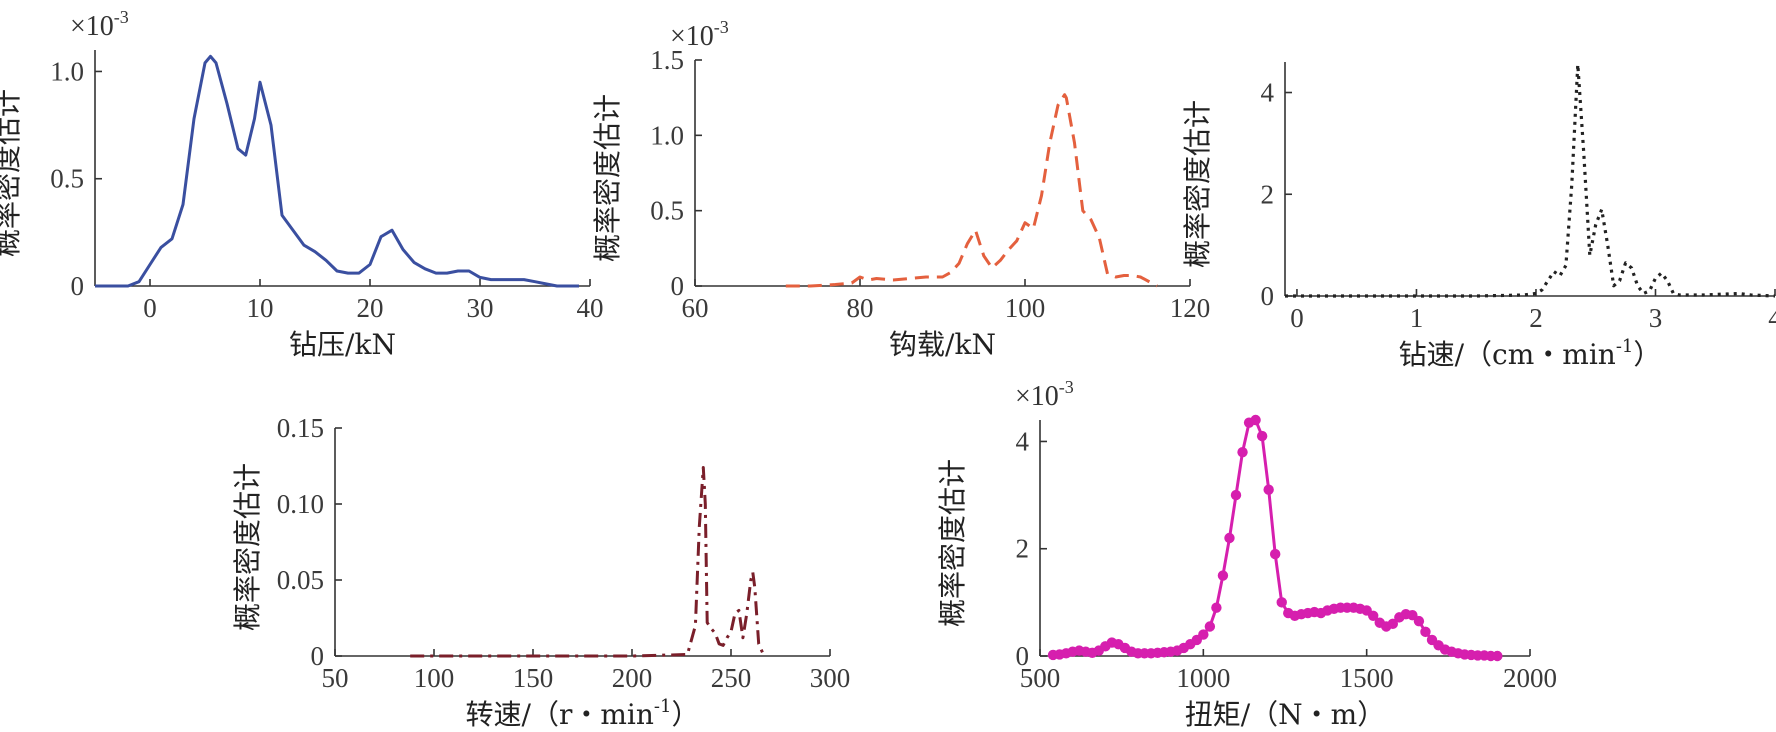 The image size is (1776, 732). Describe the element at coordinates (335, 678) in the screenshot. I see `x-tick-label: 50` at that location.